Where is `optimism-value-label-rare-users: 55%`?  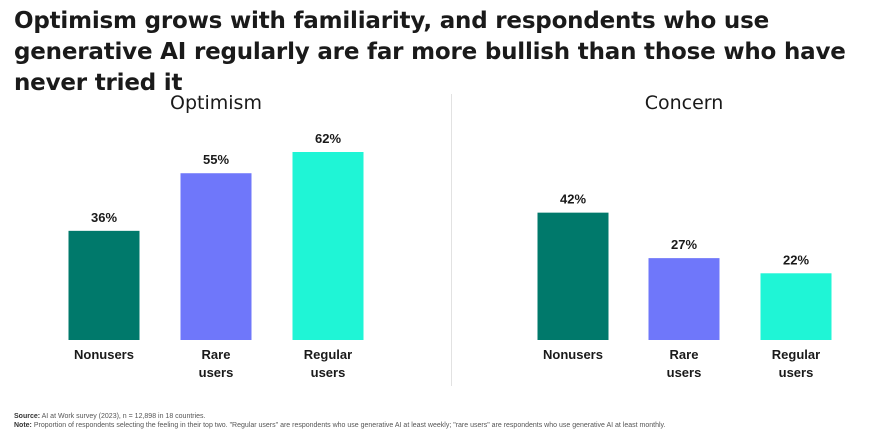 optimism-value-label-rare-users: 55% is located at coordinates (216, 159).